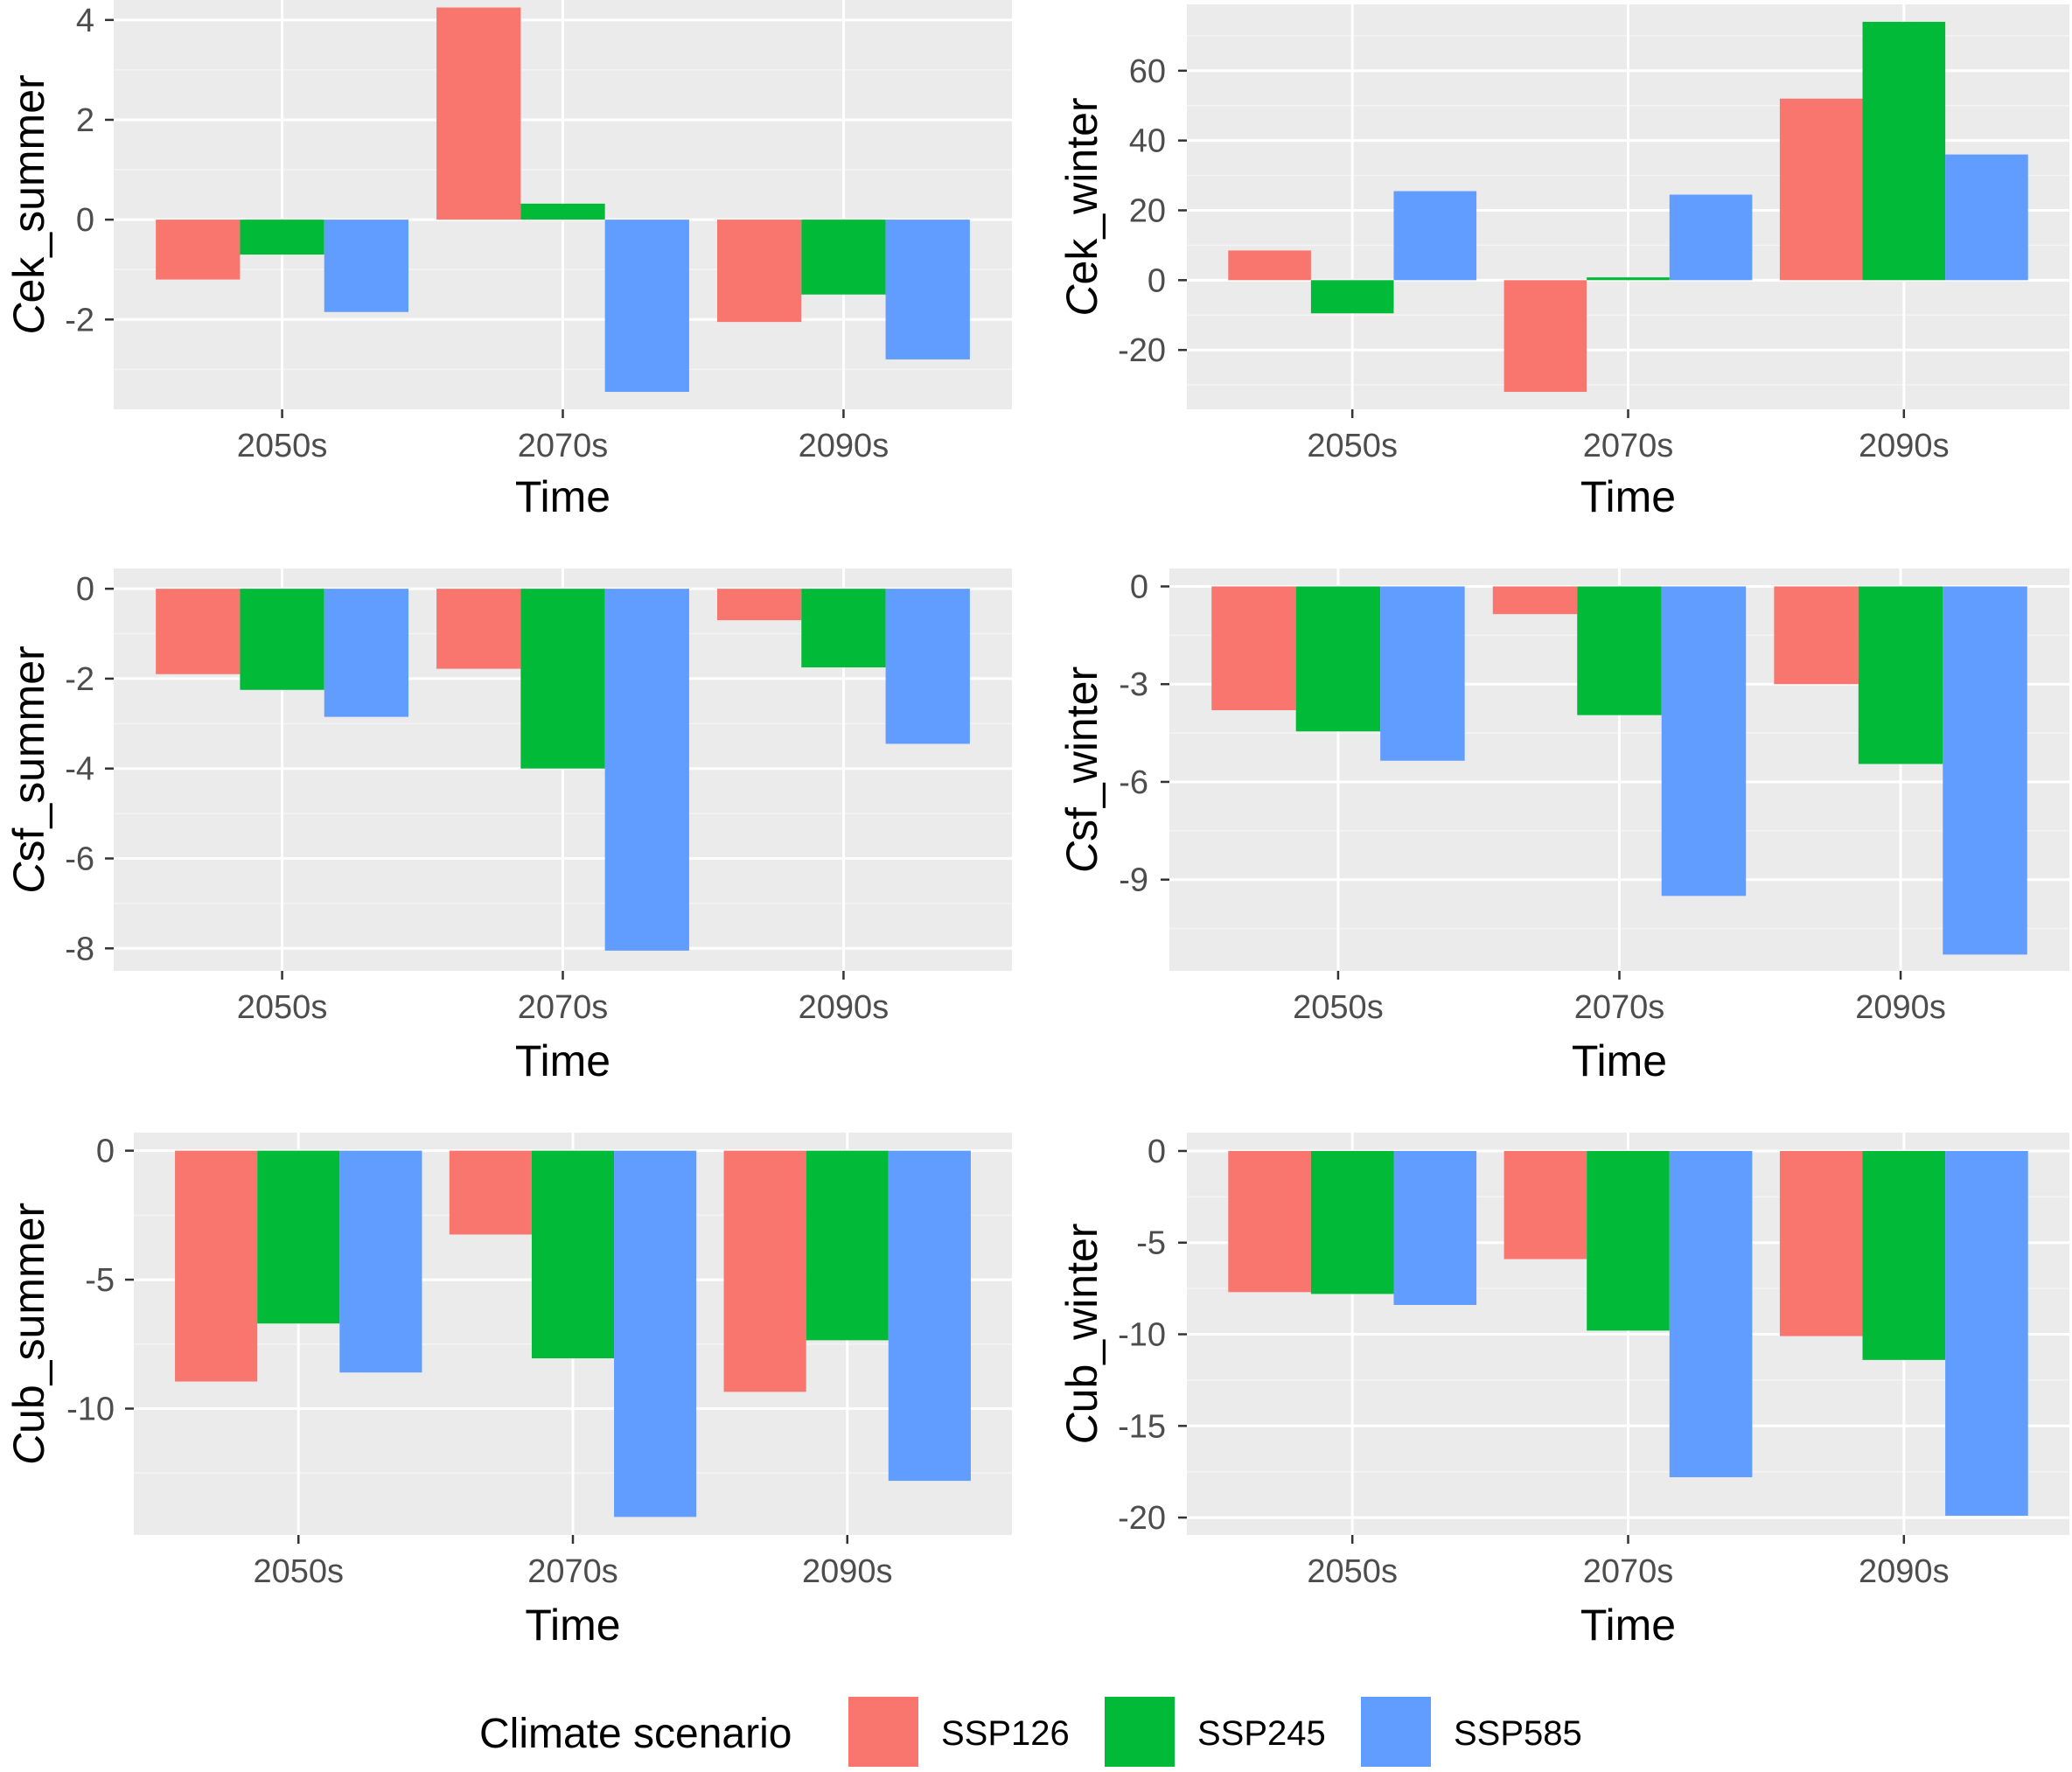 The width and height of the screenshot is (2072, 1772). Describe the element at coordinates (100, 1280) in the screenshot. I see `y-tick-label: -5` at that location.